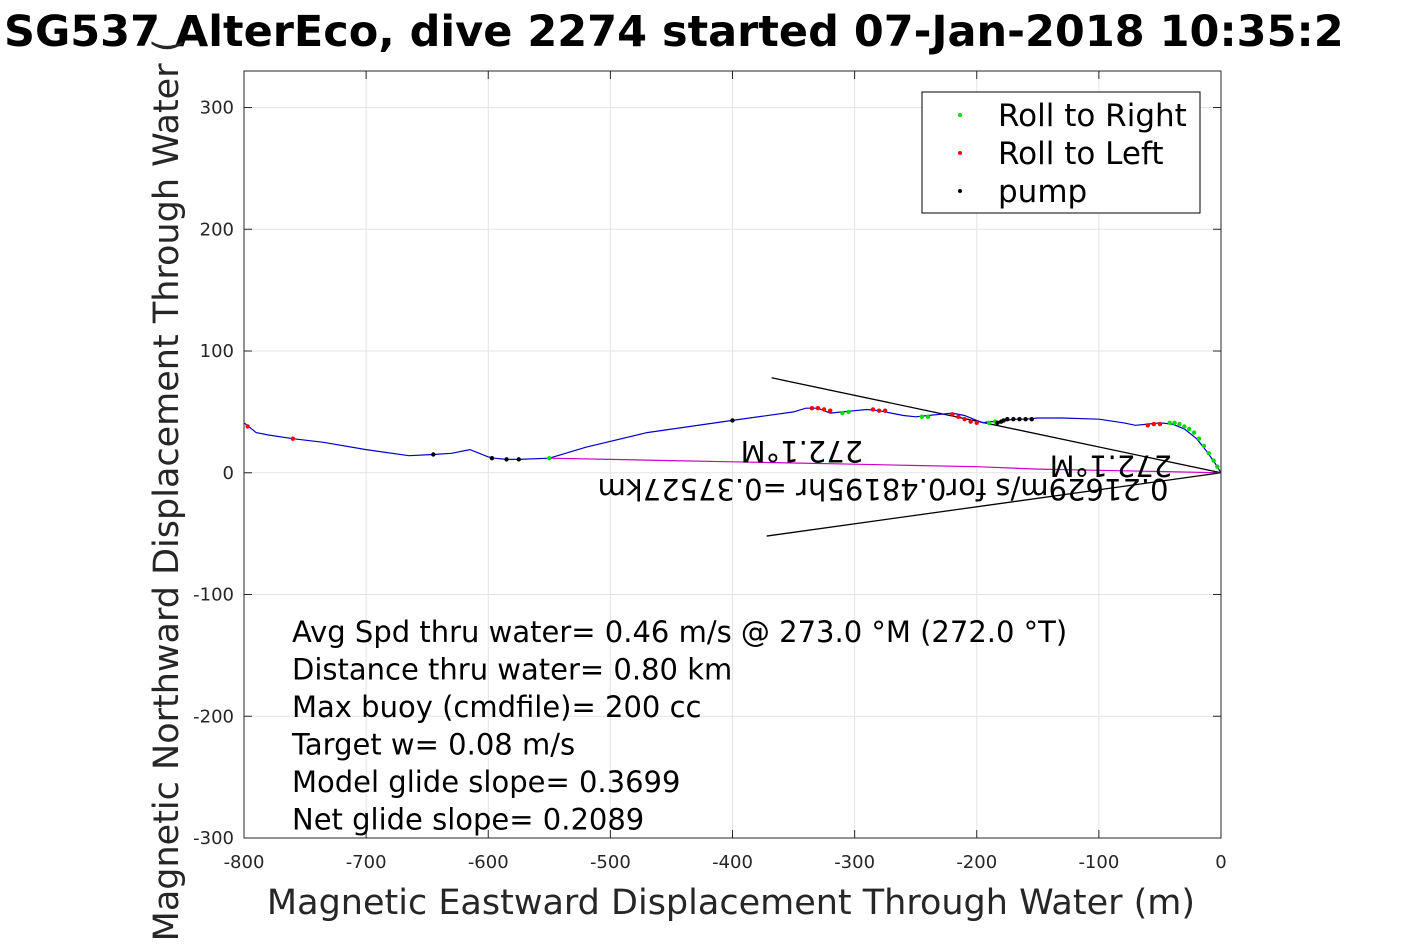 The image size is (1417, 945). Describe the element at coordinates (1220, 862) in the screenshot. I see `x-tick-label: 0` at that location.